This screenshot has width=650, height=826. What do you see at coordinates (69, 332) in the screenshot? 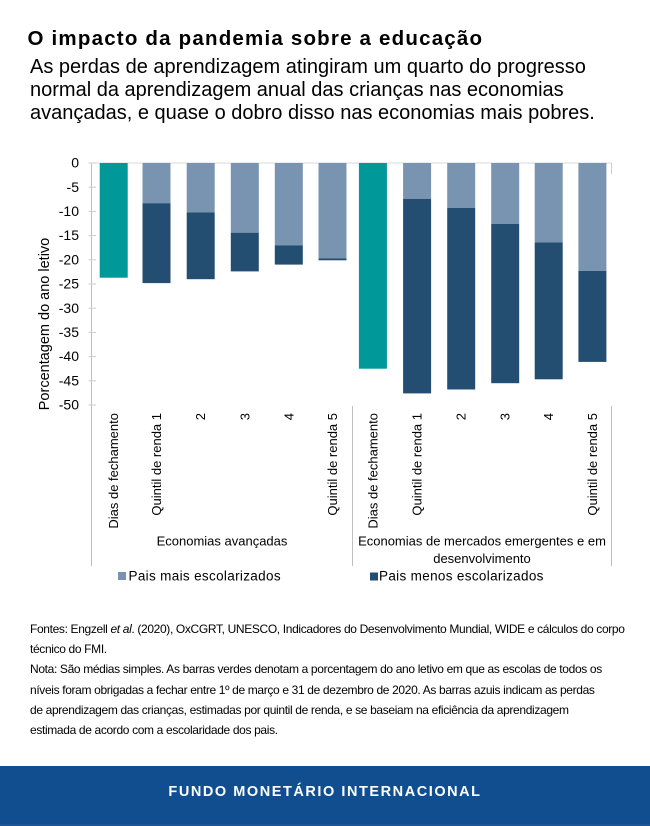
I see `svg-text: -35` at bounding box center [69, 332].